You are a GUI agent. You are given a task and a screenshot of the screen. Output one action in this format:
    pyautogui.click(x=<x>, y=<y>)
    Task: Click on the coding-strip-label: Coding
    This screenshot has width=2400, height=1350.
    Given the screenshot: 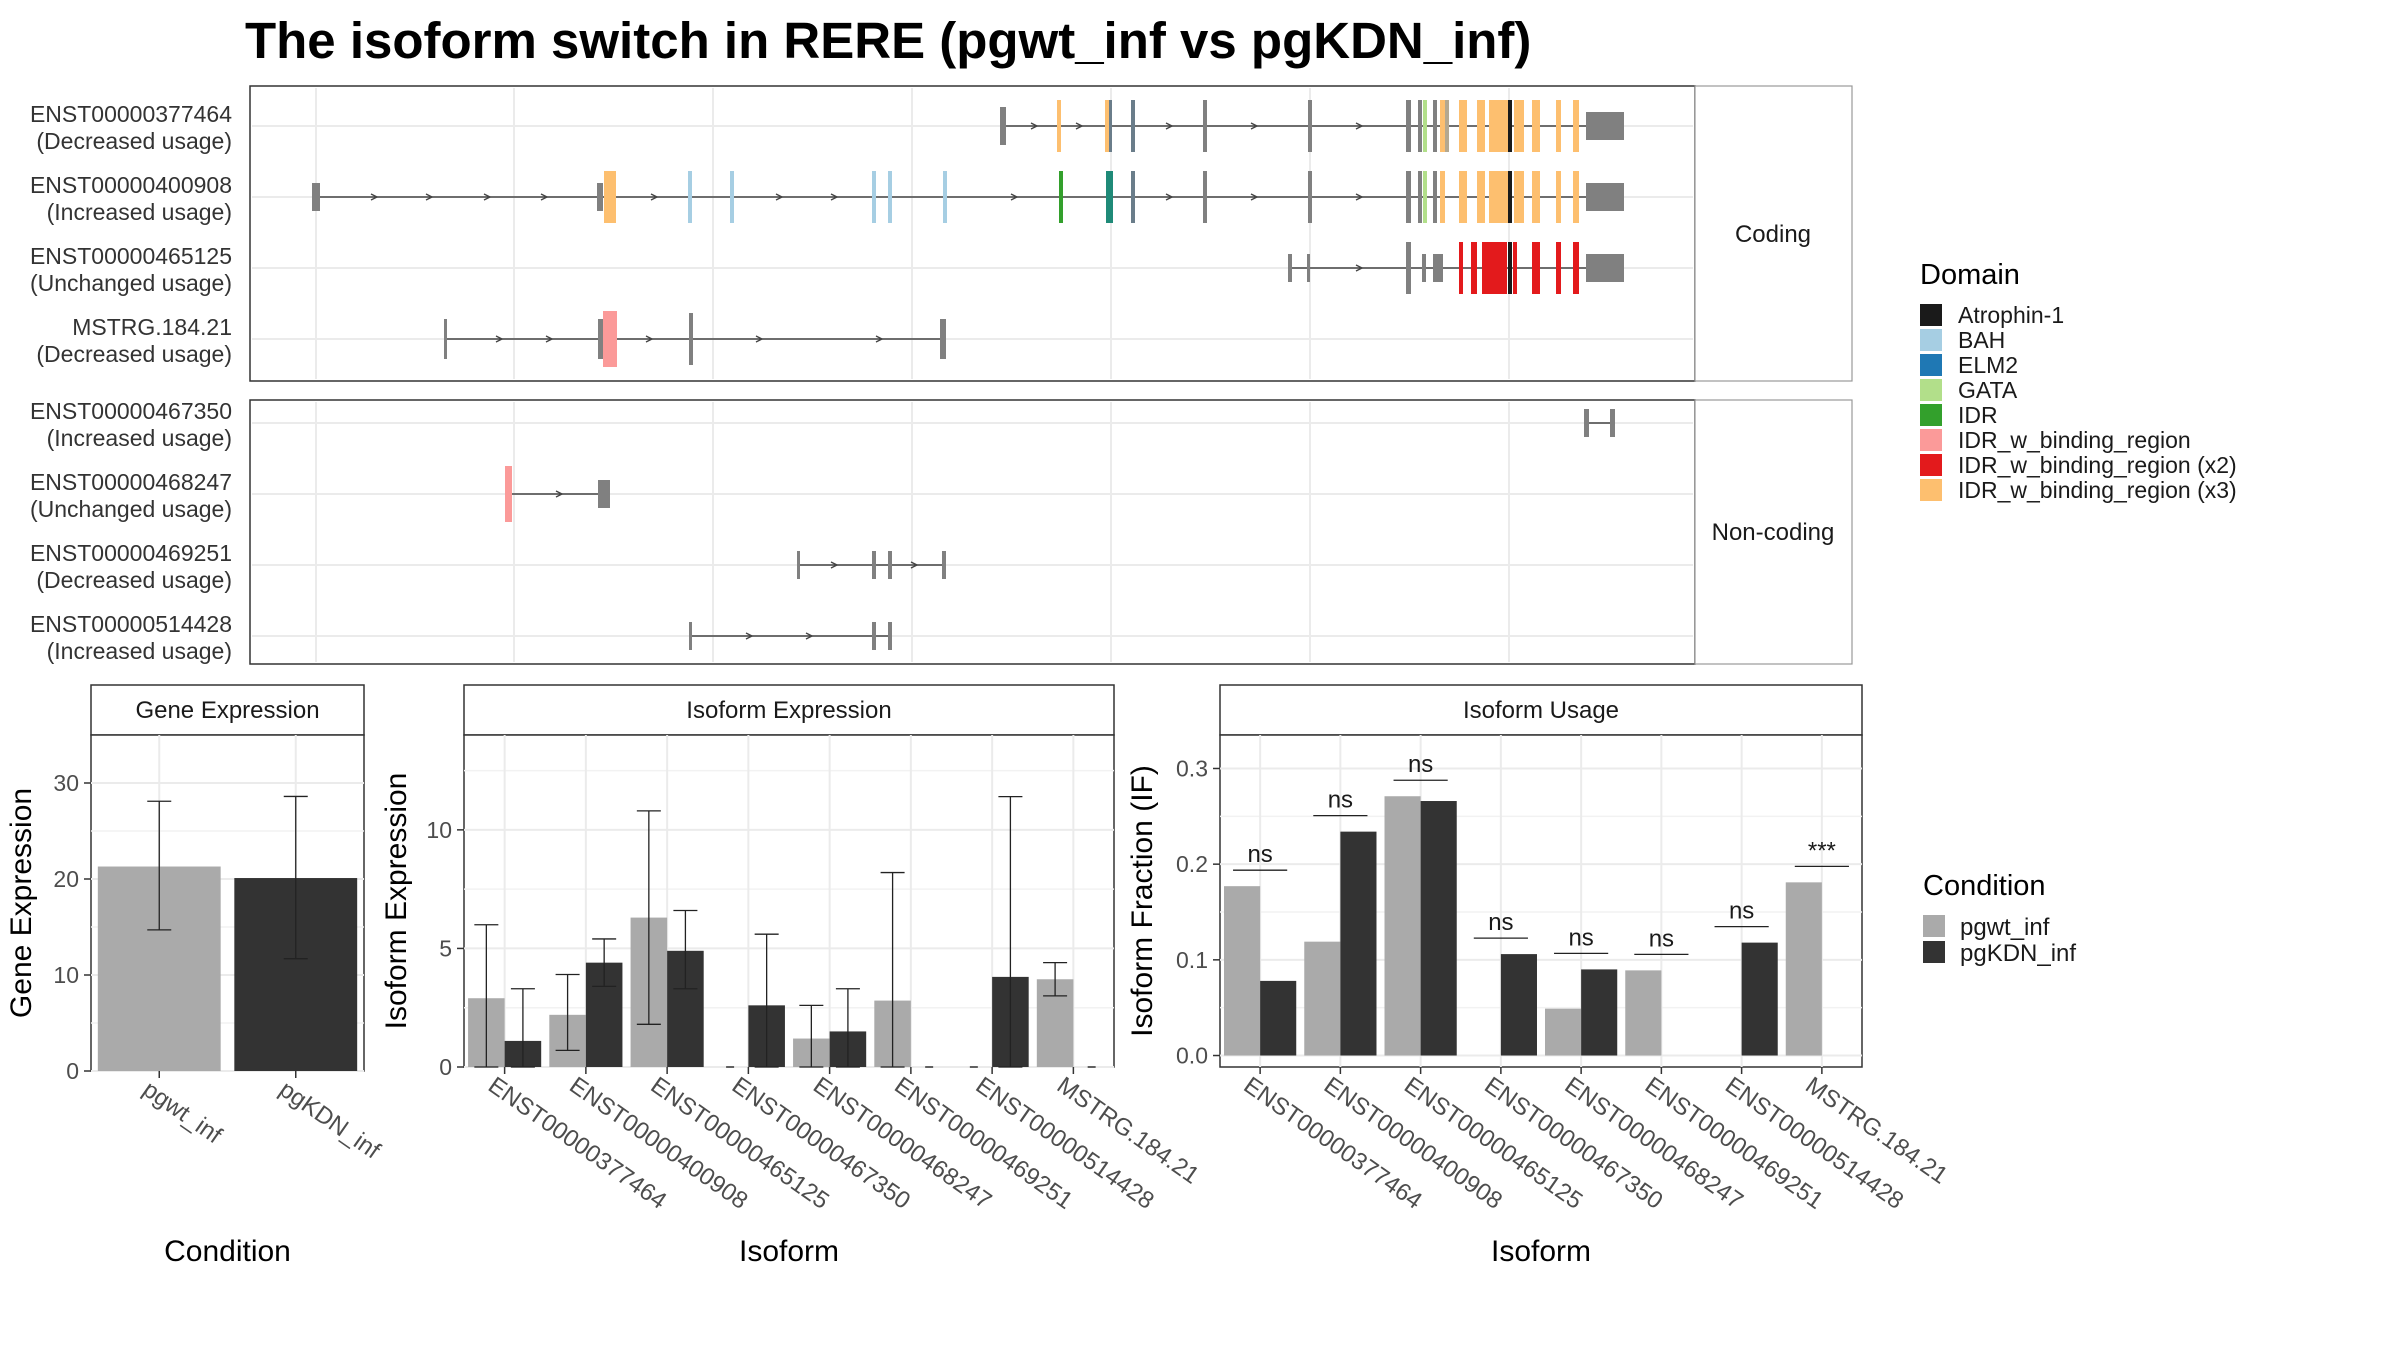 What is the action you would take?
    pyautogui.click(x=1773, y=234)
    